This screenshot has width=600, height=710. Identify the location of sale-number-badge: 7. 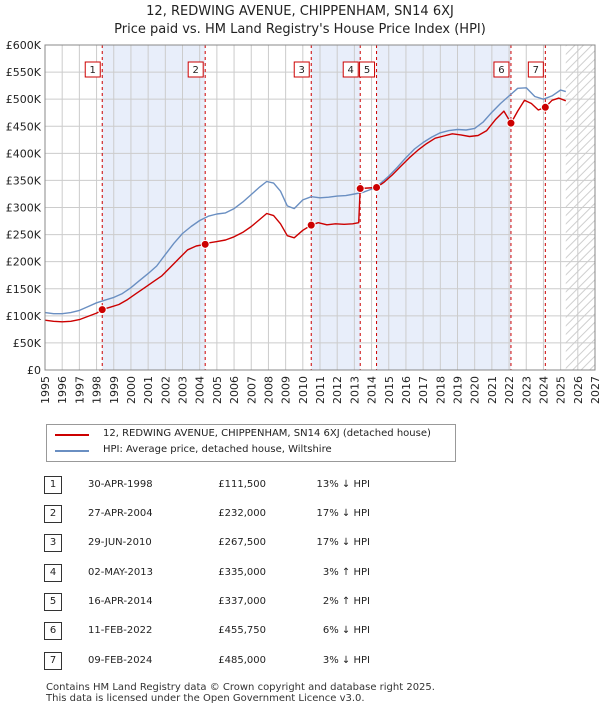
(53, 661).